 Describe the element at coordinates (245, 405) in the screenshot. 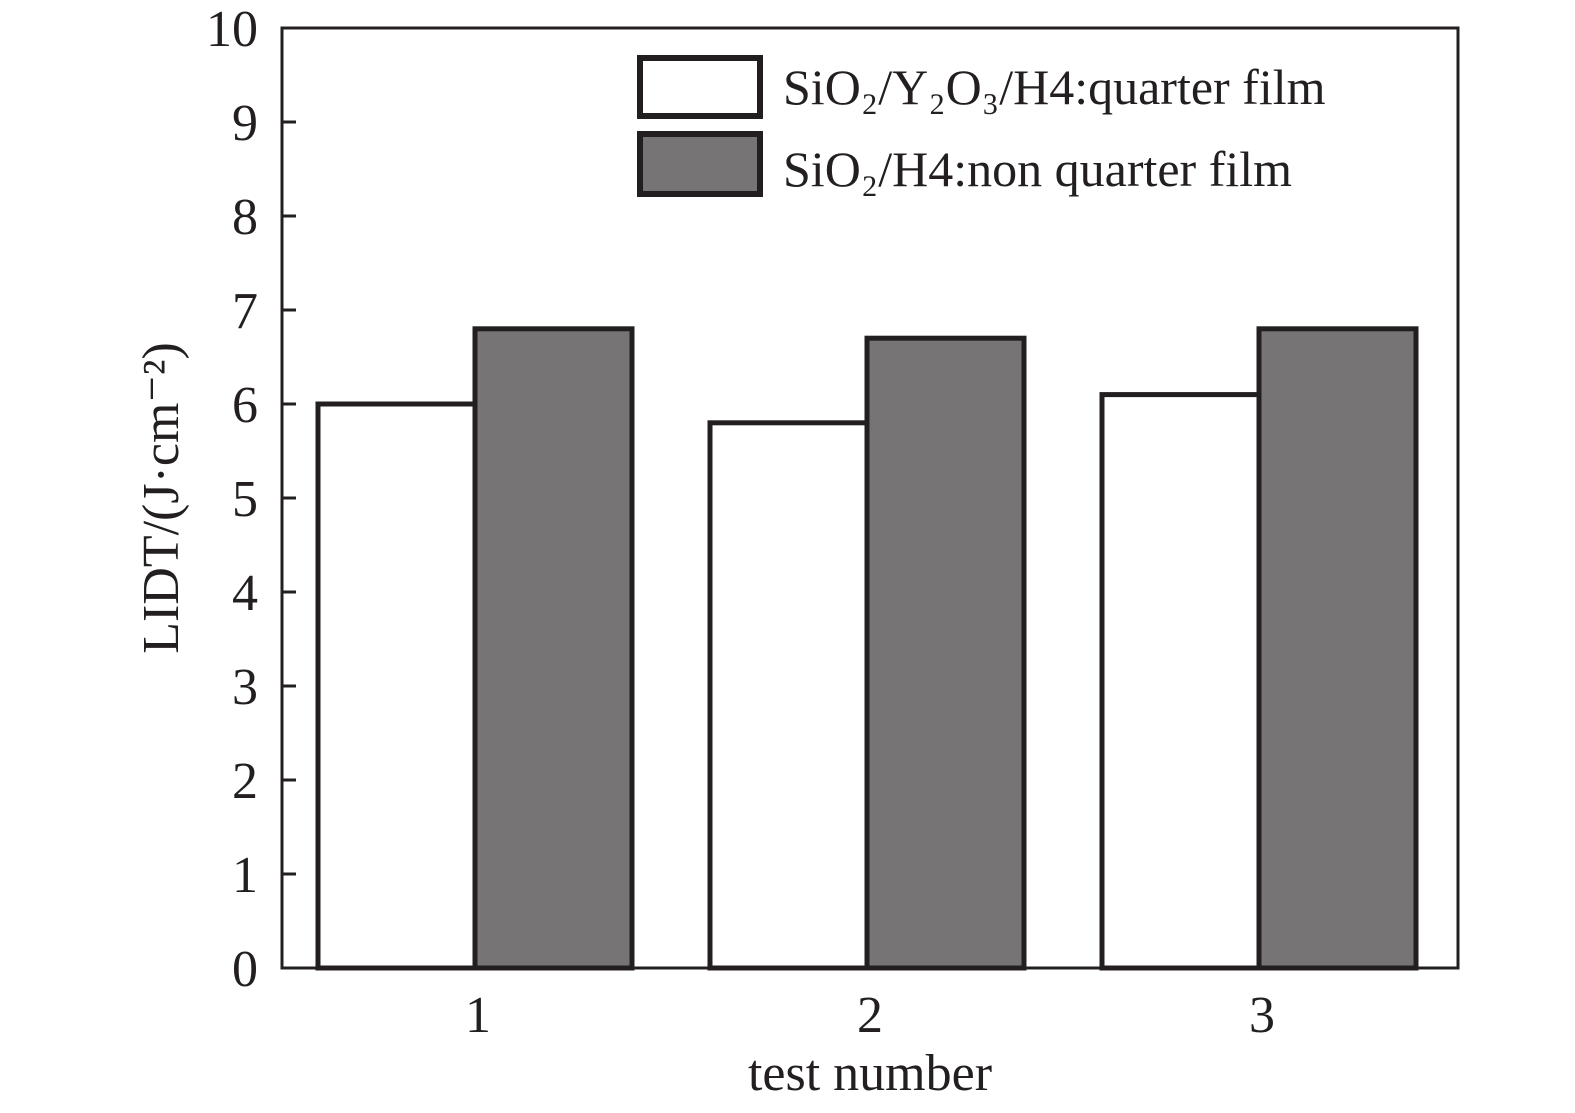

I see `y-tick-label: 6` at that location.